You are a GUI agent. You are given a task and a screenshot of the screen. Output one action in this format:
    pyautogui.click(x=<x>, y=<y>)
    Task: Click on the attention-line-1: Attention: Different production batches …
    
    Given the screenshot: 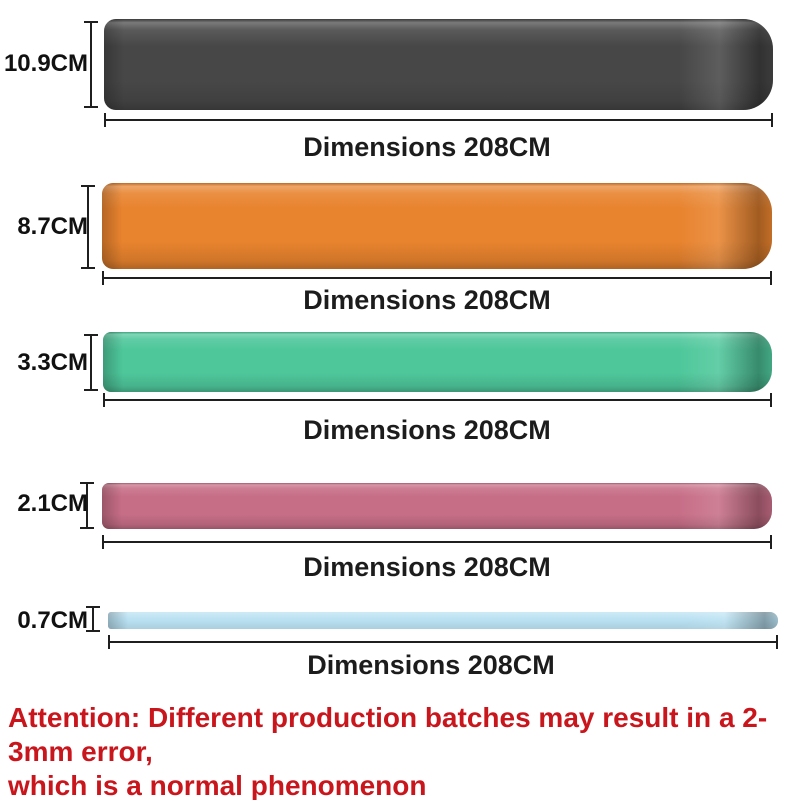 What is the action you would take?
    pyautogui.click(x=388, y=734)
    